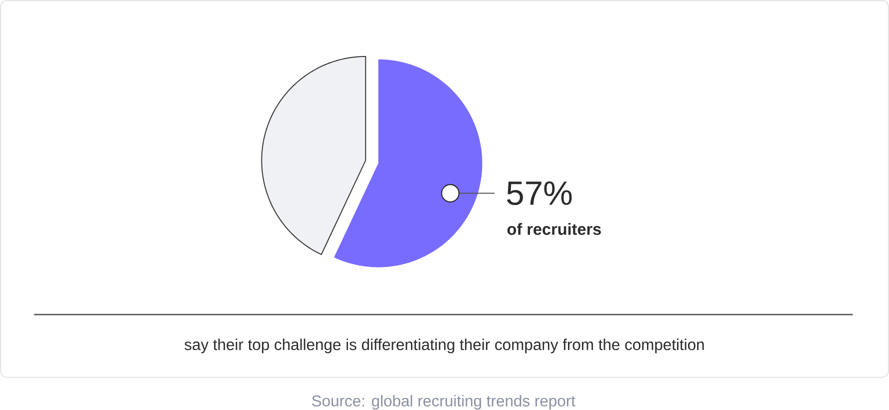 The height and width of the screenshot is (410, 889). I want to click on data-label: 57%, so click(539, 194).